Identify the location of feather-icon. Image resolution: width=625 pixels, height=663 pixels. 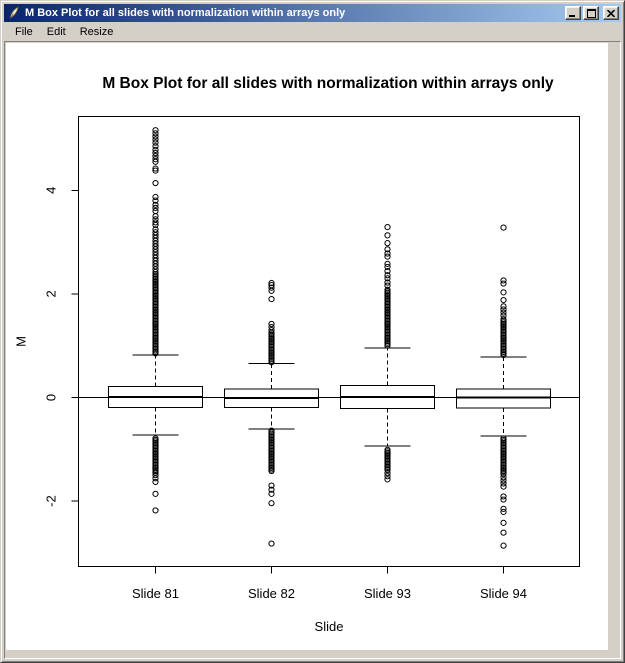
(14, 13).